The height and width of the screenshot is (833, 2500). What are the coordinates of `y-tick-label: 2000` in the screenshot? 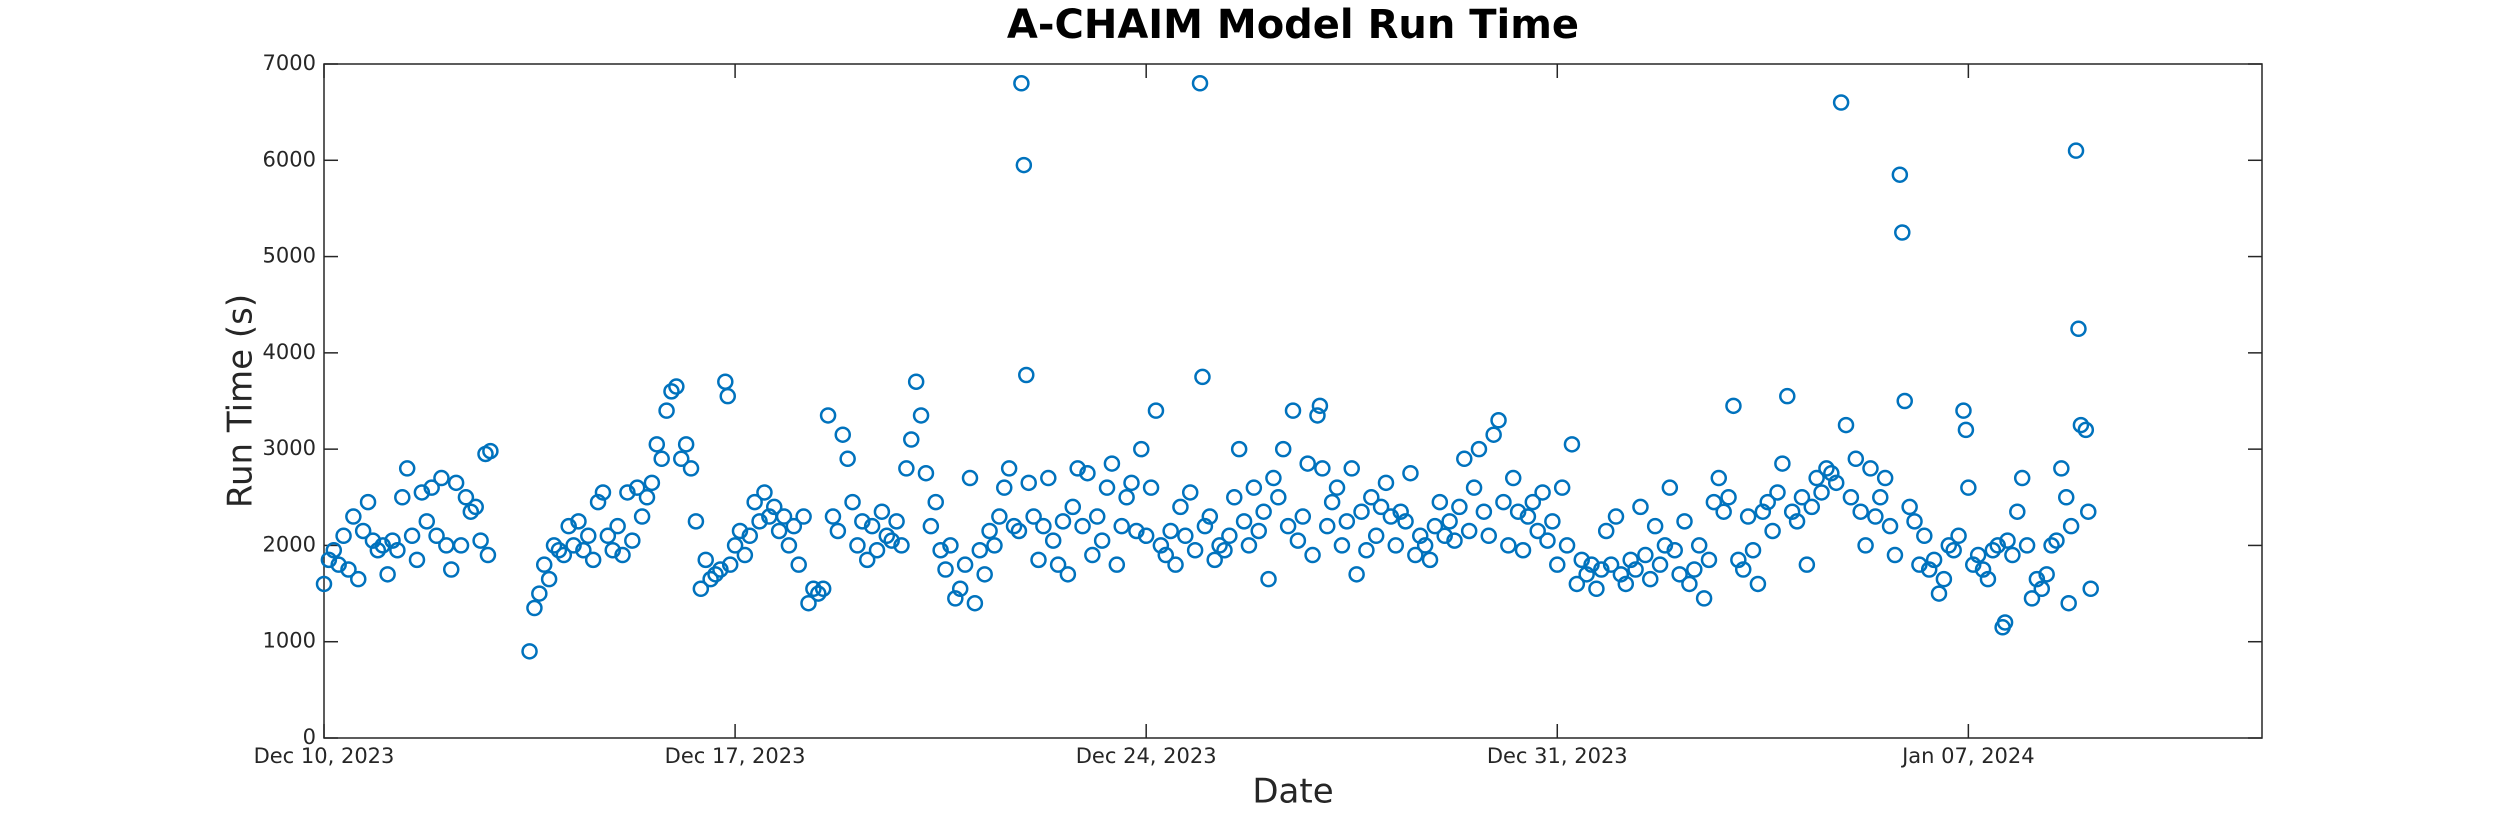 It's located at (289, 544).